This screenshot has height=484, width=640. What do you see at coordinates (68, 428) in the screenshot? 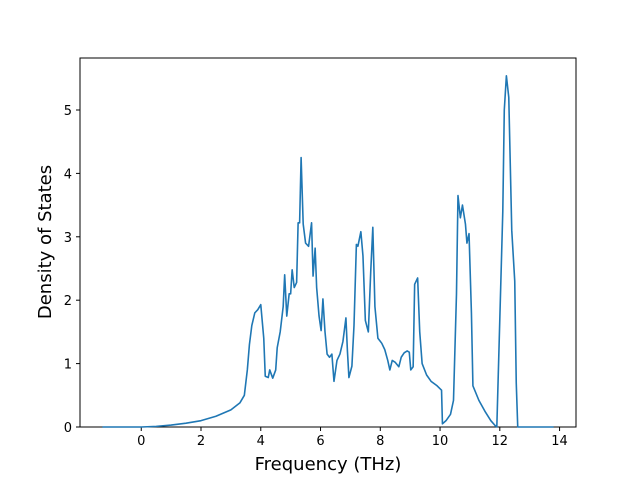
I see `y-tick-label: 0` at bounding box center [68, 428].